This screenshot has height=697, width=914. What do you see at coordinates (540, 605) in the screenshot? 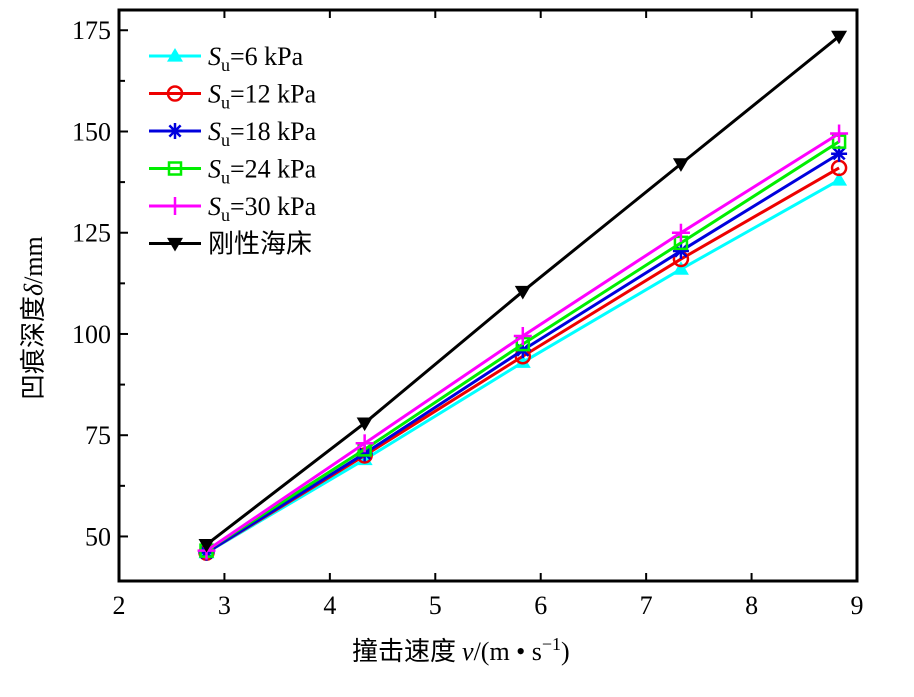
I see `x-tick-label: 6` at bounding box center [540, 605].